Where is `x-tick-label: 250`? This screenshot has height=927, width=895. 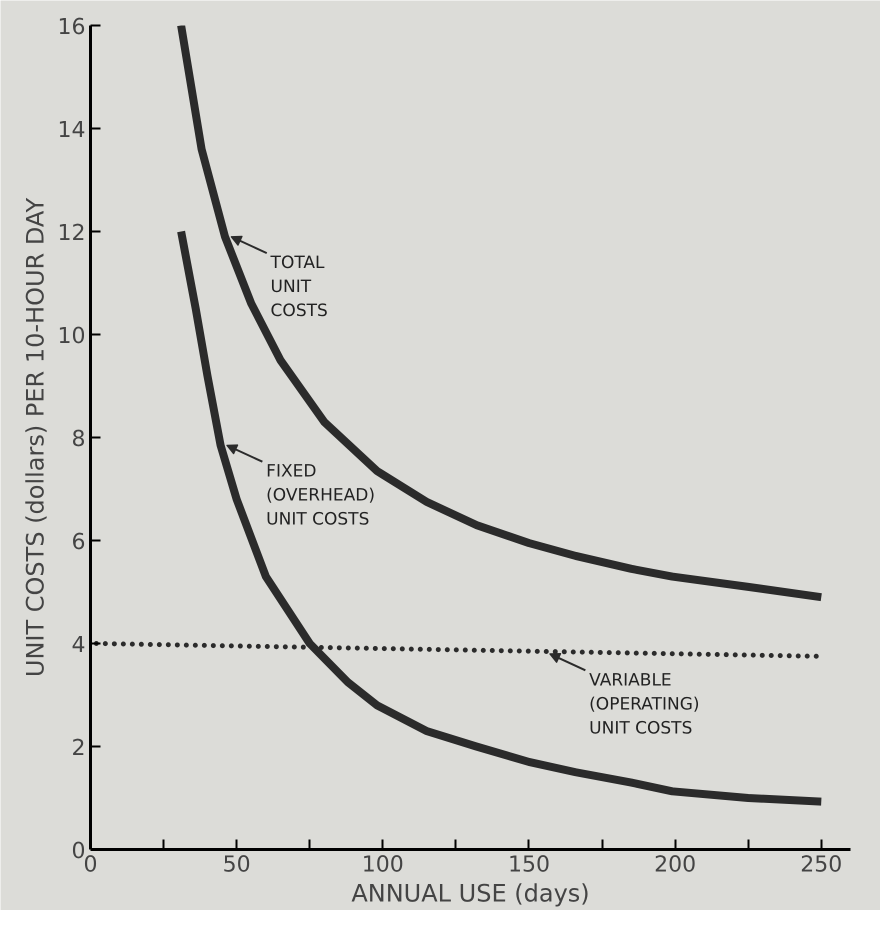 x-tick-label: 250 is located at coordinates (821, 865).